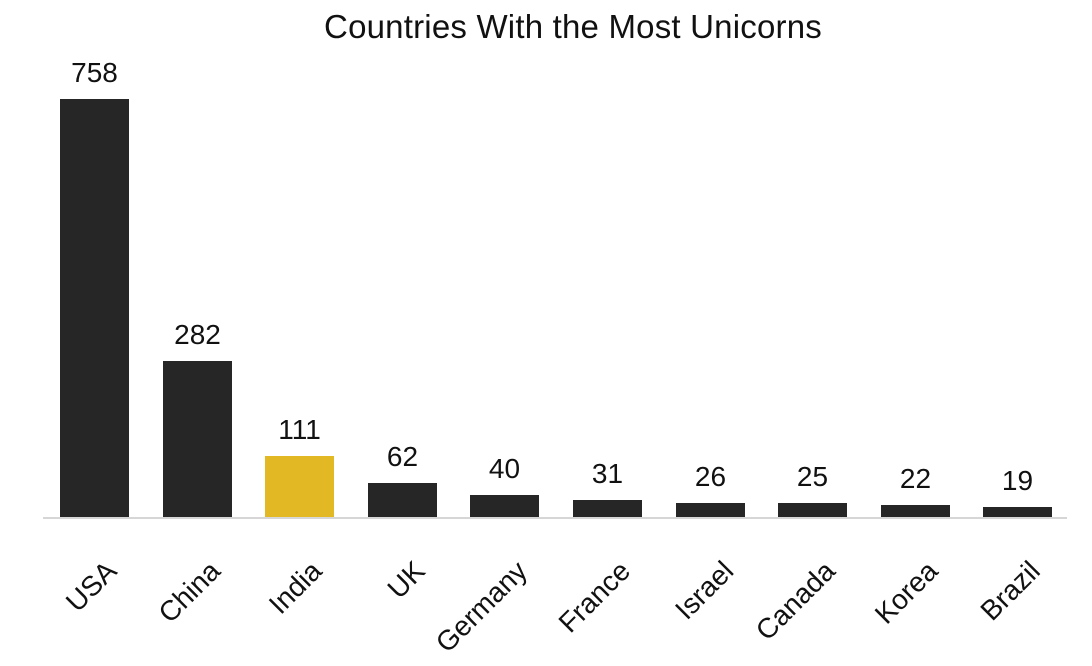 The width and height of the screenshot is (1092, 666). Describe the element at coordinates (188, 592) in the screenshot. I see `x-tick-label-china: China` at that location.